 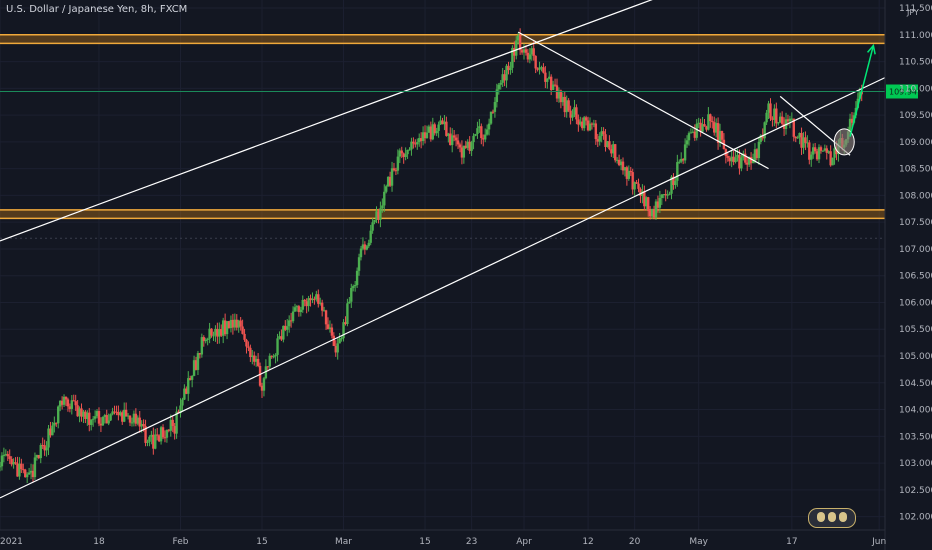 I want to click on x-tick-label: May, so click(x=698, y=542).